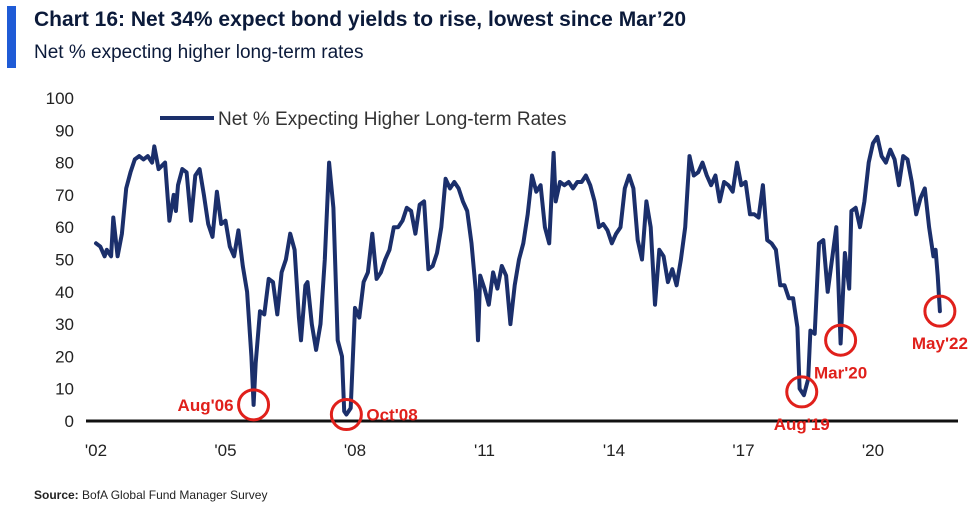 This screenshot has height=518, width=972. I want to click on y-tick-label: 70, so click(64, 195).